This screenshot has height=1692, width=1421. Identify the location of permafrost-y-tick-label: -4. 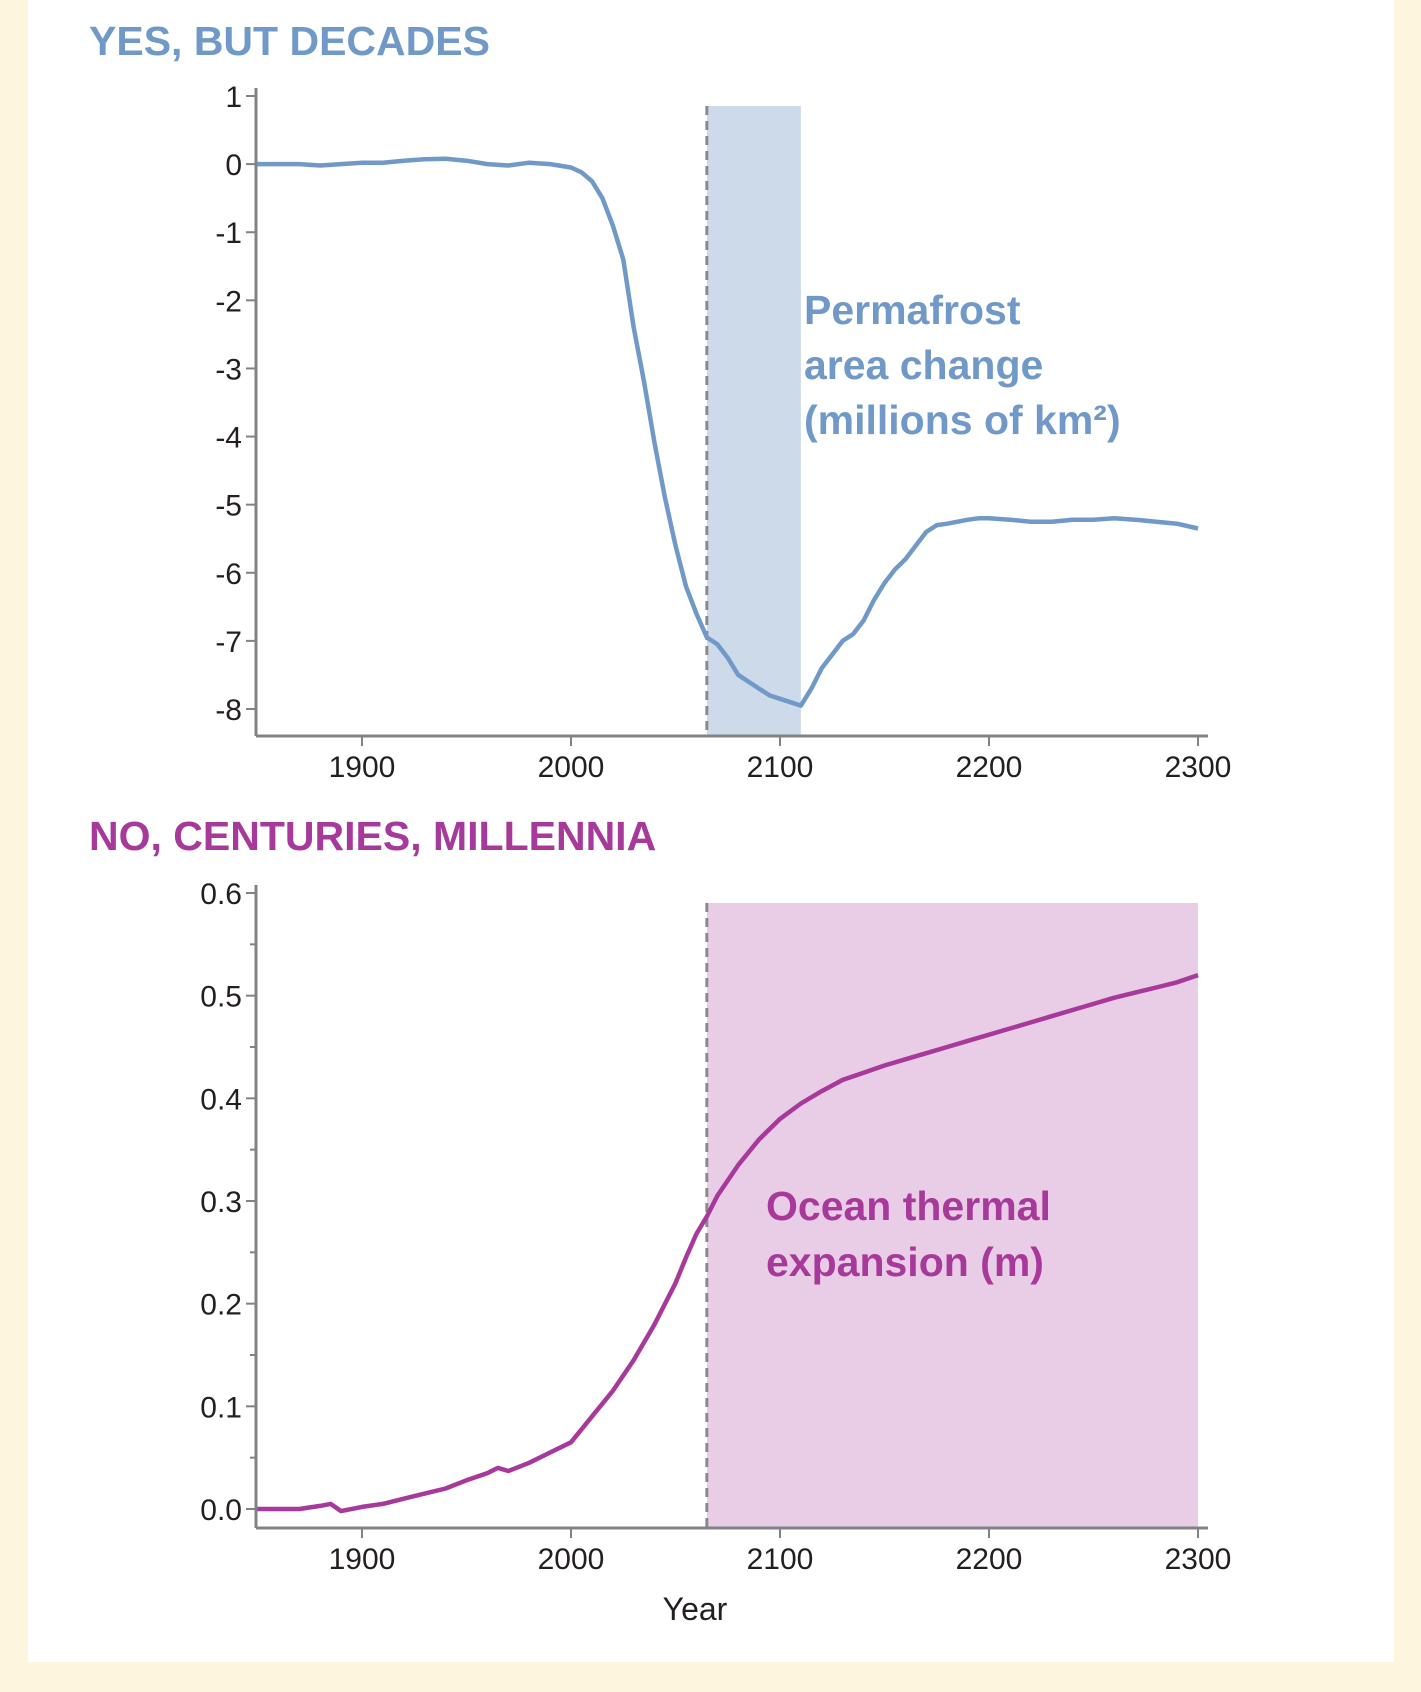
(228, 438).